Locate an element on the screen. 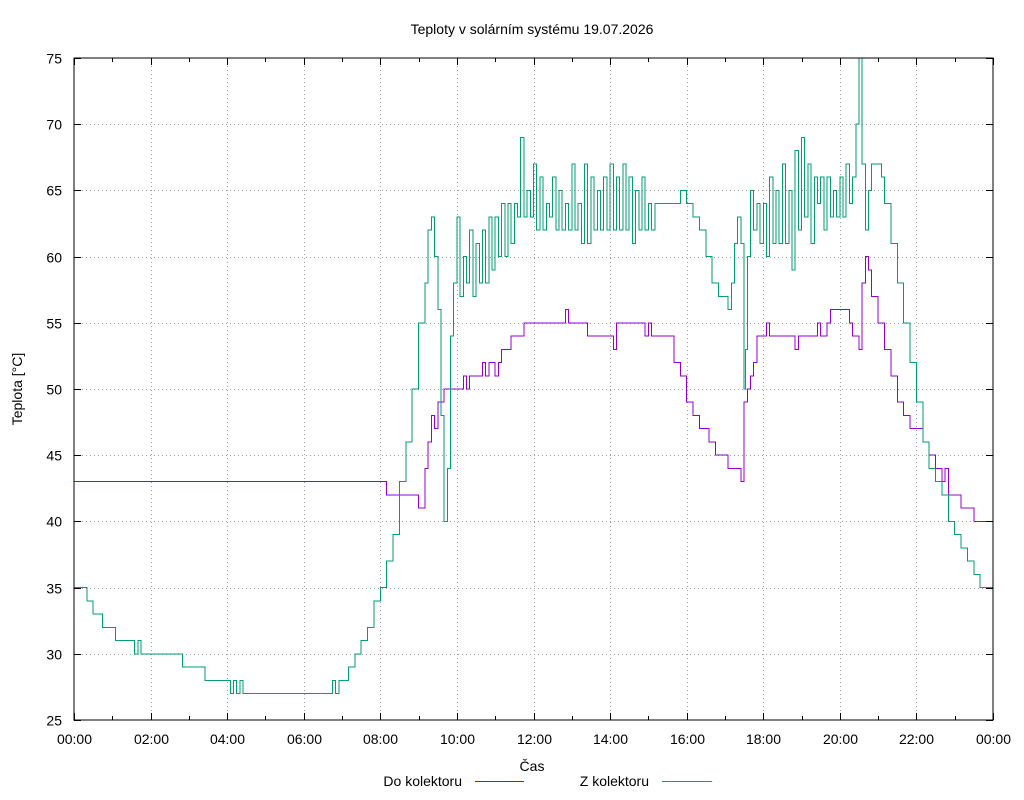 The height and width of the screenshot is (800, 1024). x-tick-label: 20:00 is located at coordinates (840, 739).